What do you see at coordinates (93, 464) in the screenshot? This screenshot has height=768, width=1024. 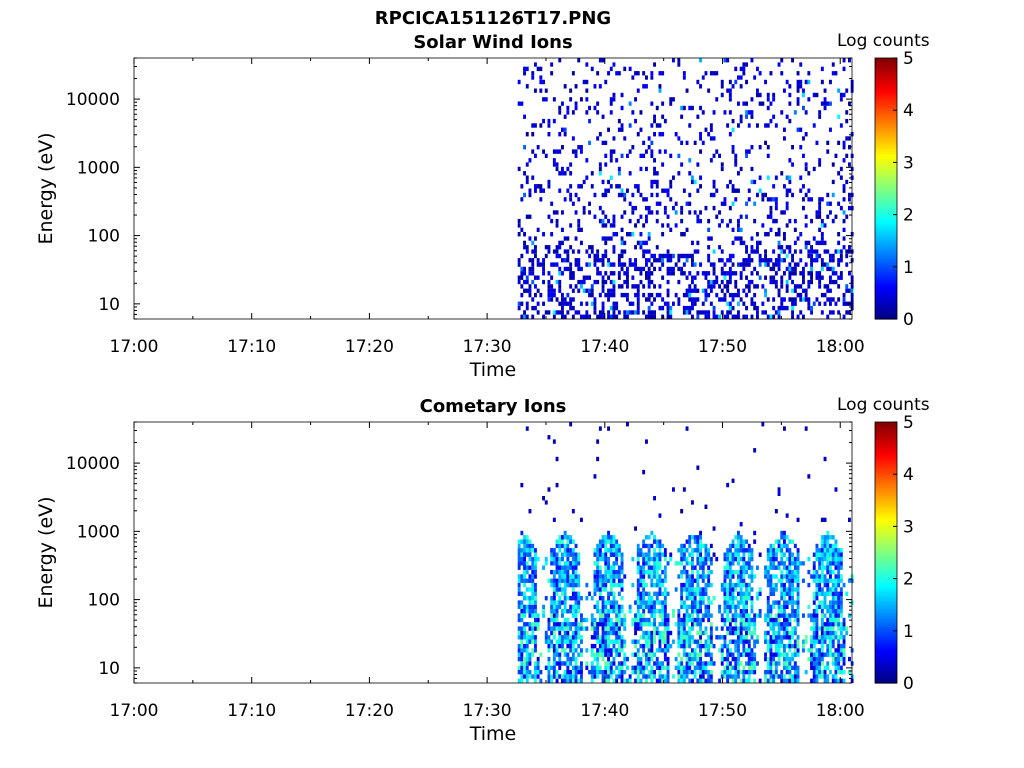 I see `y-tick-label: 10000` at bounding box center [93, 464].